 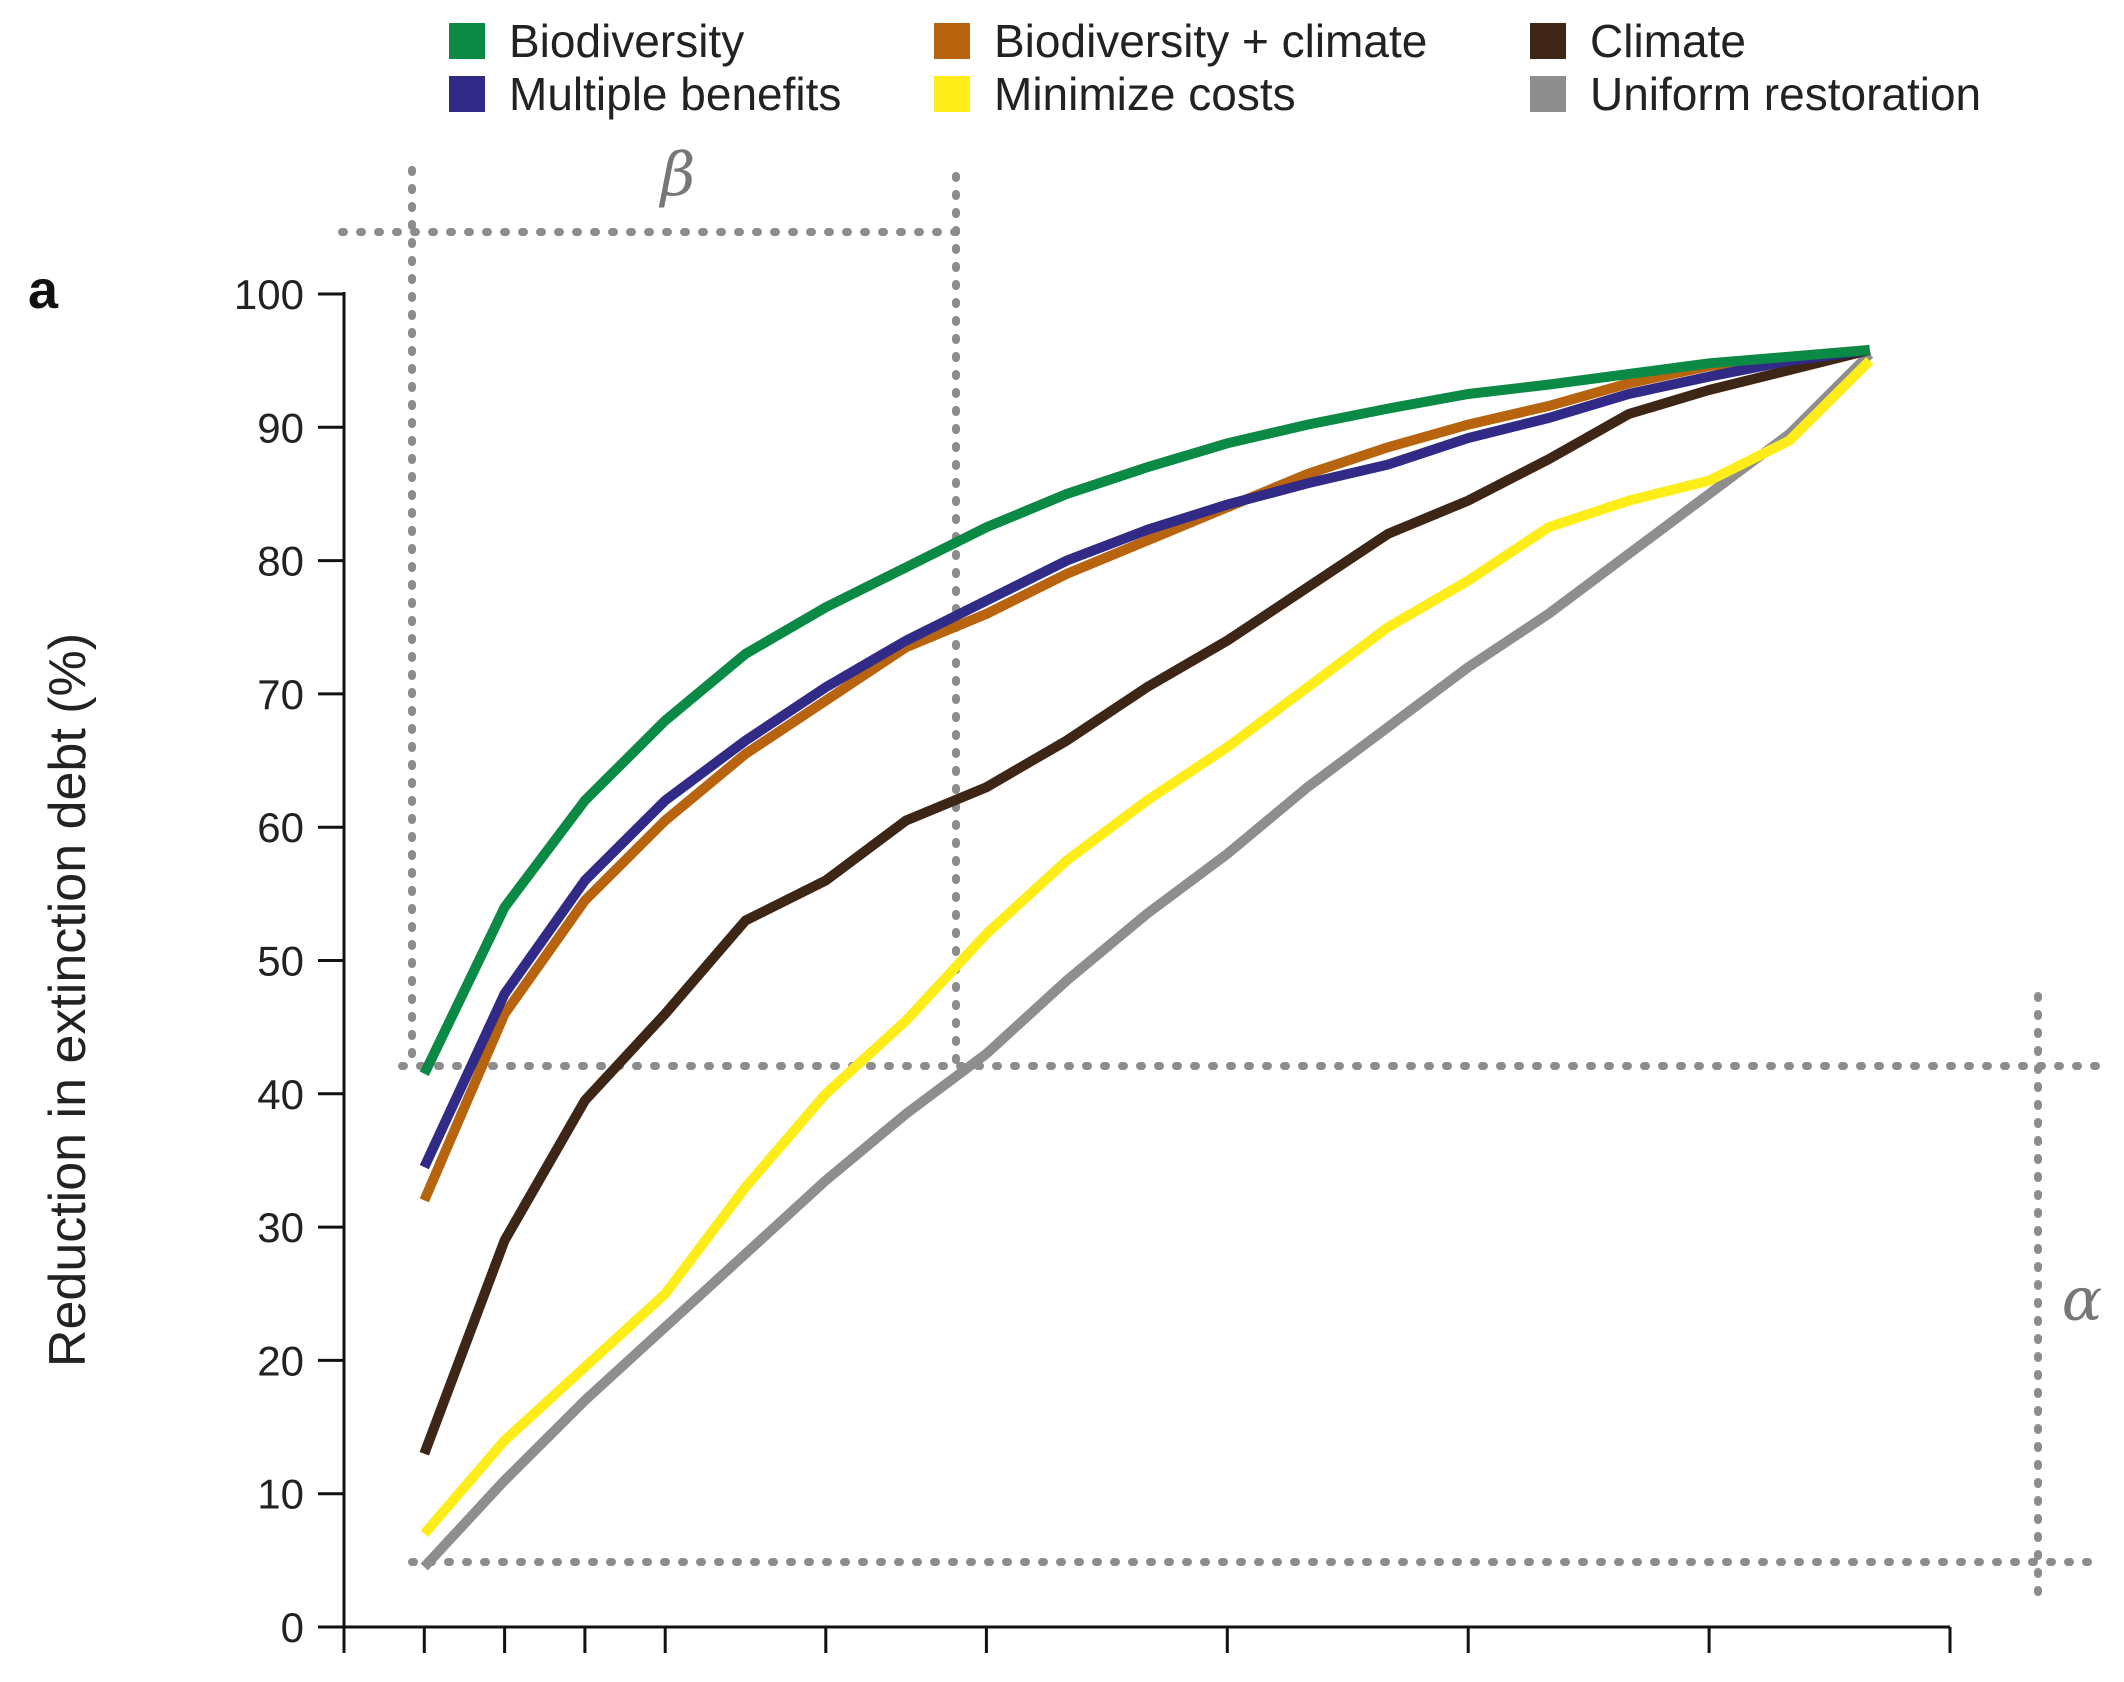 What do you see at coordinates (280, 1094) in the screenshot?
I see `y-tick-label: 40` at bounding box center [280, 1094].